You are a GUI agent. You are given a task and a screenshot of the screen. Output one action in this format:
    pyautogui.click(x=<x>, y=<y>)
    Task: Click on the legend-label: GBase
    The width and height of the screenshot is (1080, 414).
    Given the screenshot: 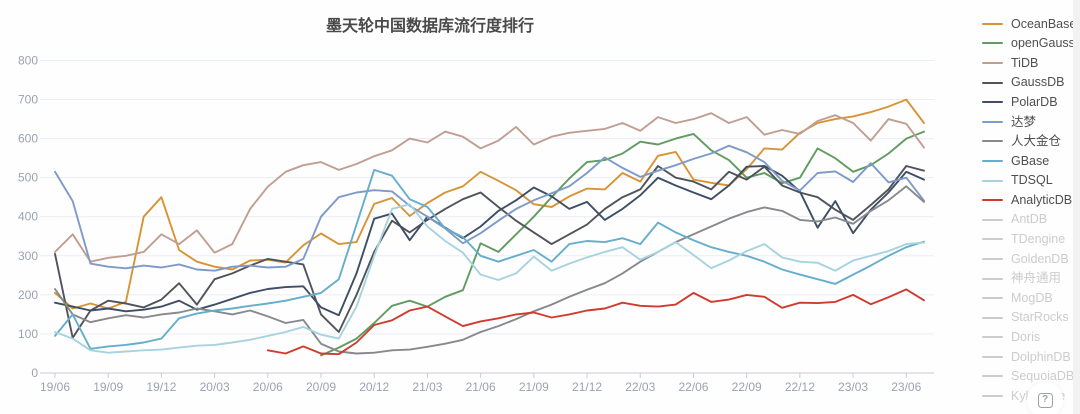 What is the action you would take?
    pyautogui.click(x=1030, y=160)
    